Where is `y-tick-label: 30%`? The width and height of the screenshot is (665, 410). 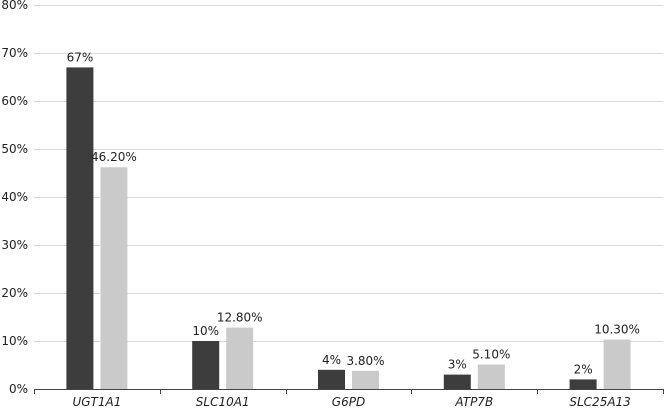
y-tick-label: 30% is located at coordinates (14, 245).